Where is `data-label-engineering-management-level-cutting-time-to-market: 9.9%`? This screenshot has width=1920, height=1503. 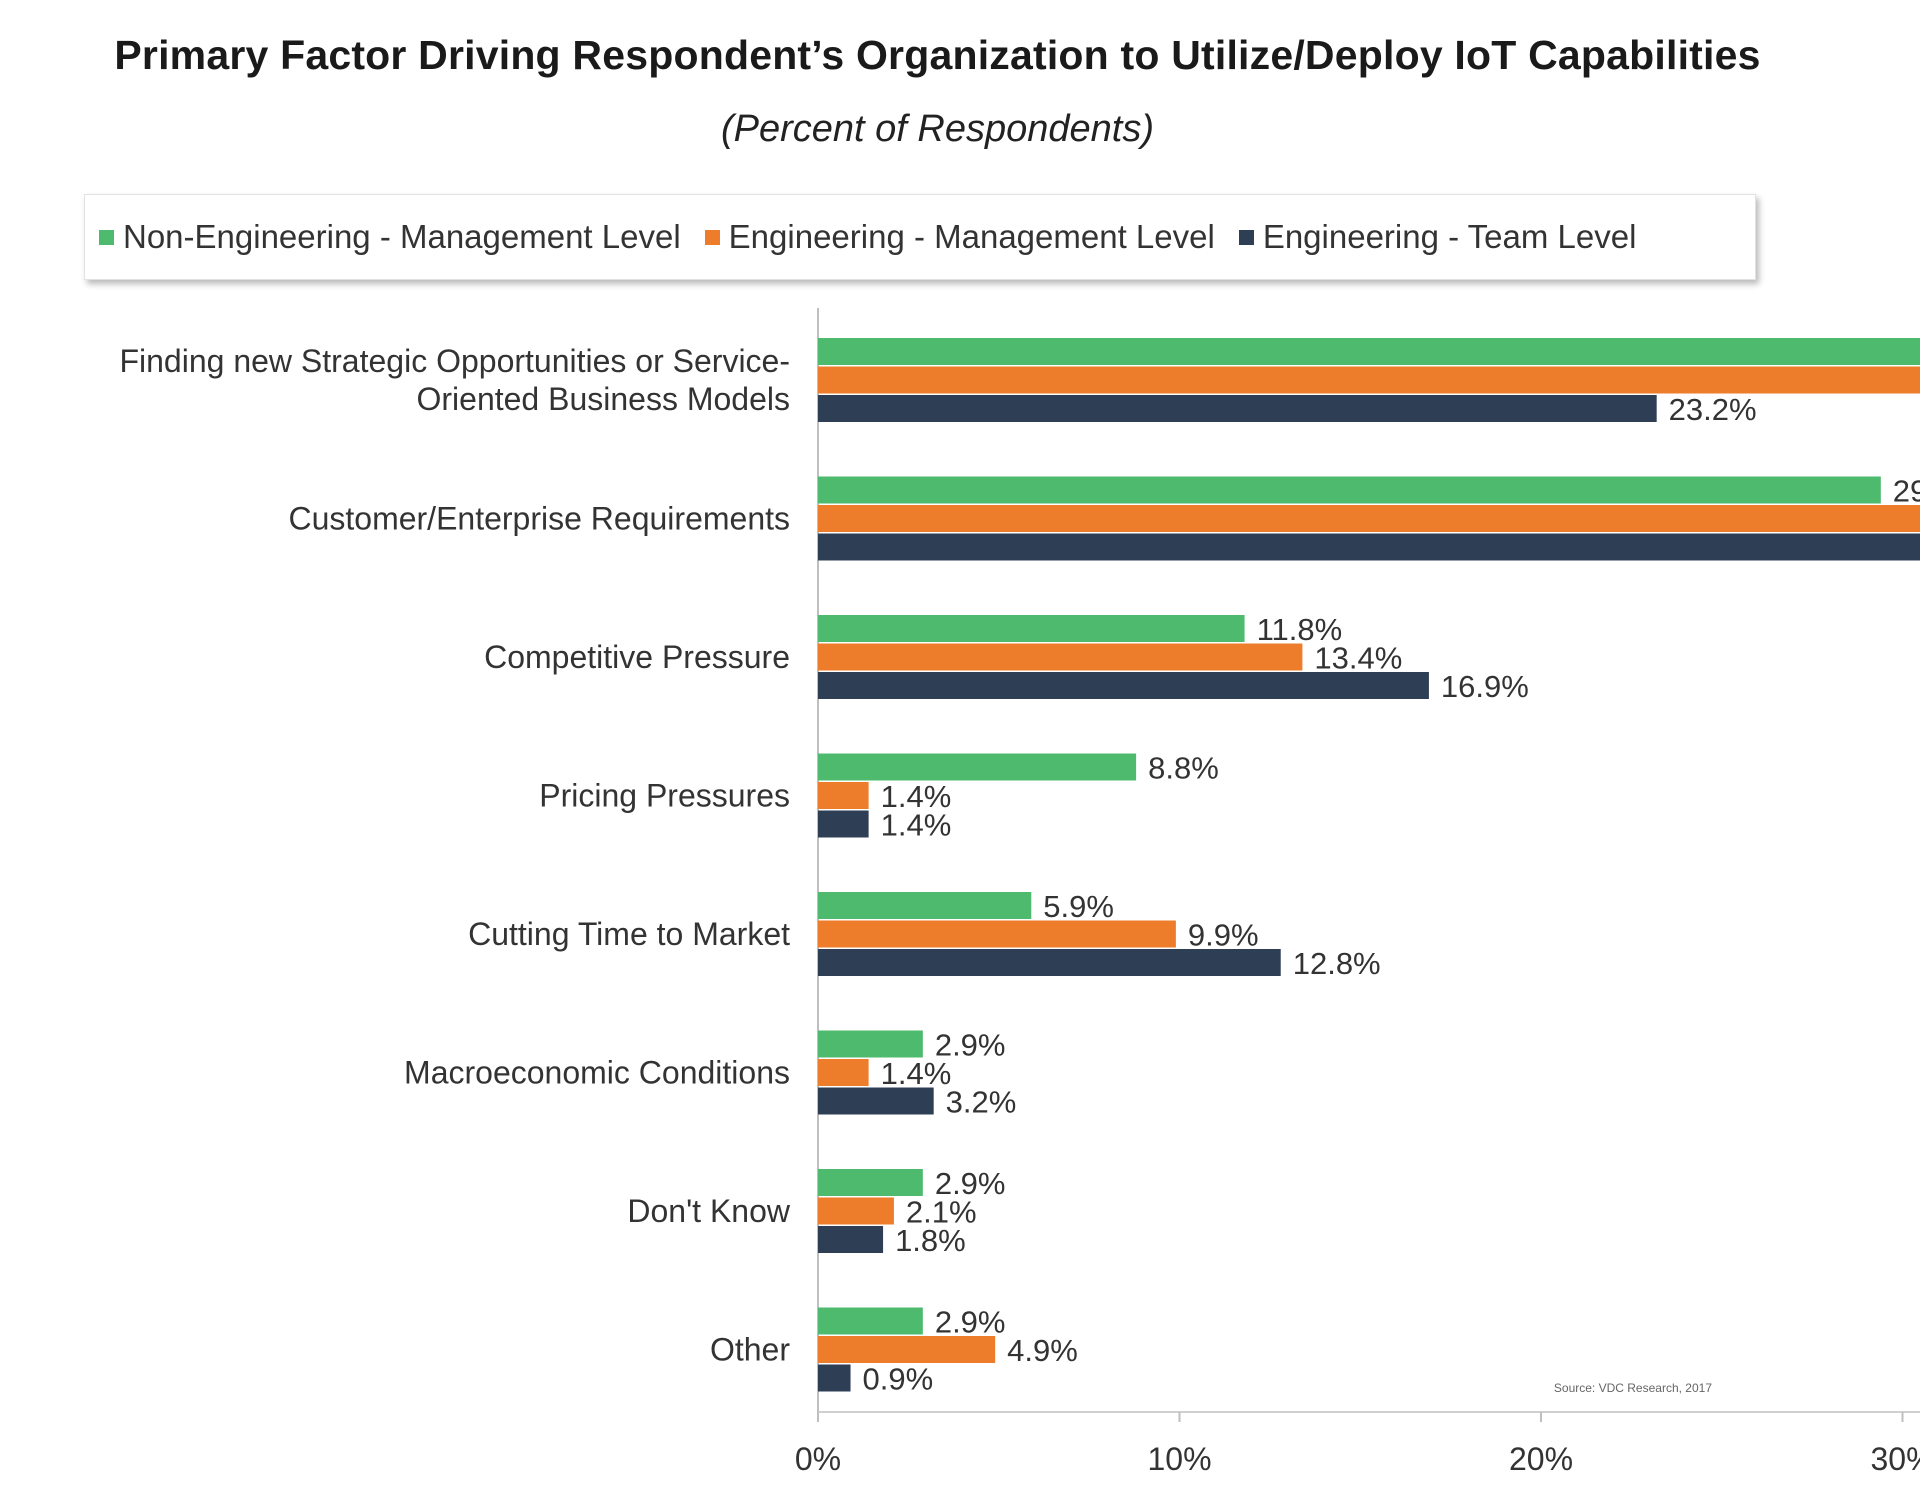 data-label-engineering-management-level-cutting-time-to-market: 9.9% is located at coordinates (1223, 935).